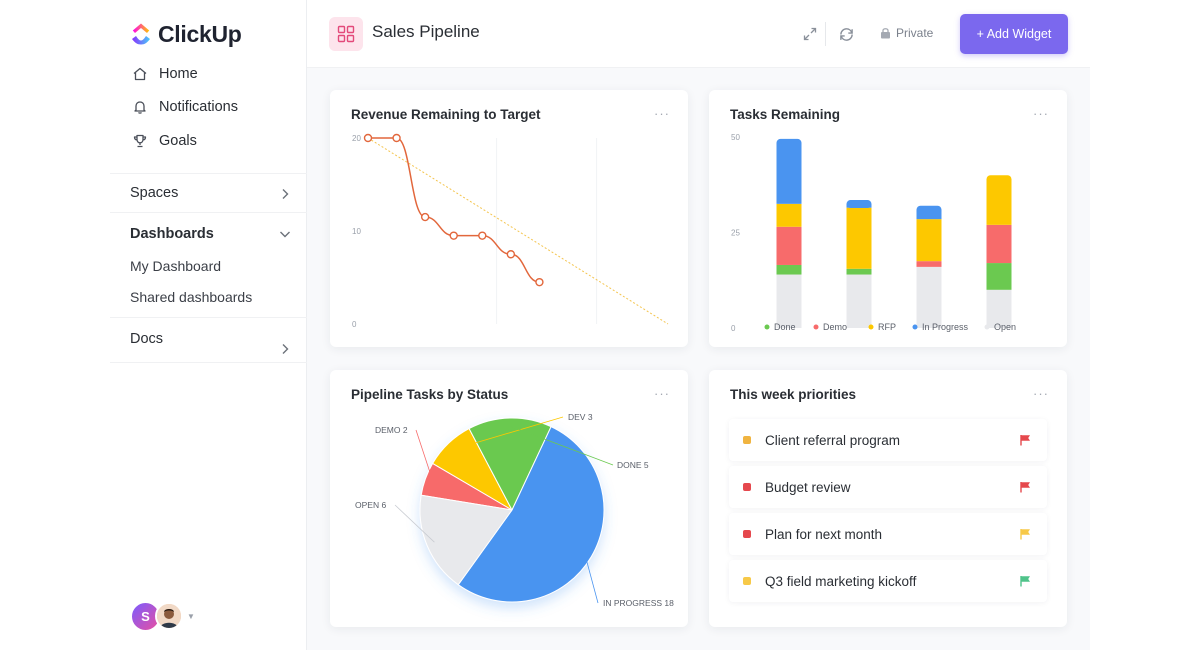  Describe the element at coordinates (888, 534) in the screenshot. I see `priority-item: Plan for next month` at that location.